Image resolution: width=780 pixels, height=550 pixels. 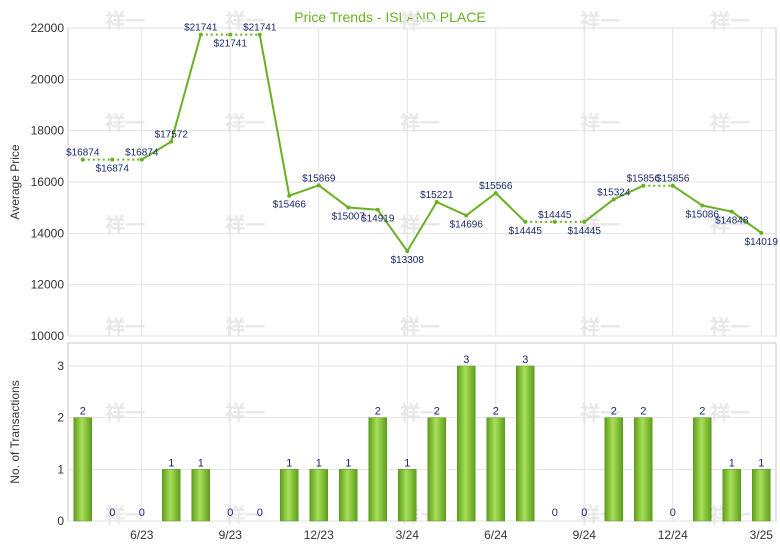 I want to click on price-y-tick-label: 18000, so click(x=48, y=131).